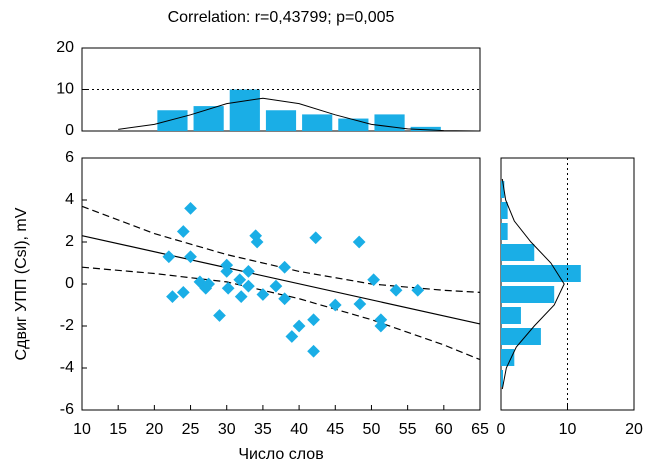 Image resolution: width=654 pixels, height=474 pixels. I want to click on x-tick-label: 45, so click(335, 429).